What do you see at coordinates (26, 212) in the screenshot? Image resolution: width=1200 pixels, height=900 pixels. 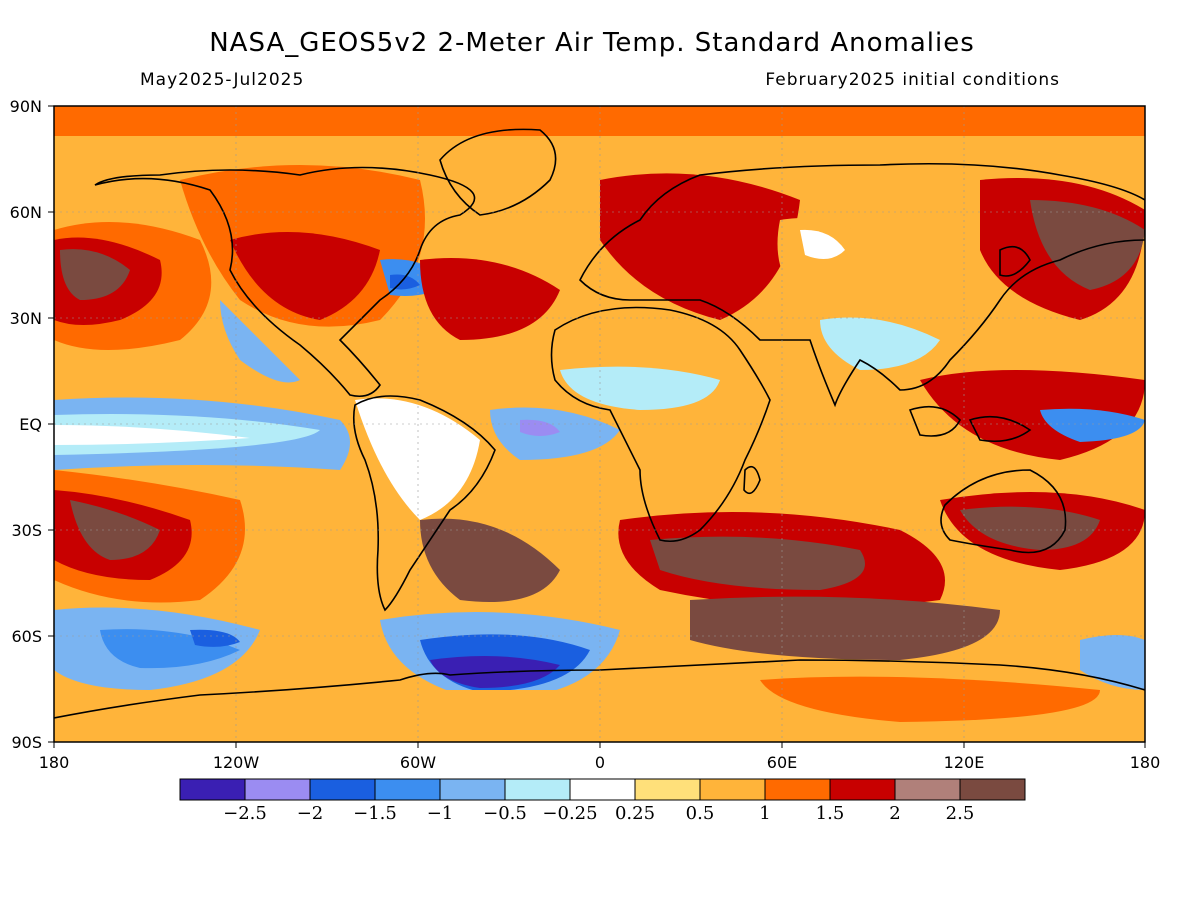 I see `lat-label-60n: 60N` at bounding box center [26, 212].